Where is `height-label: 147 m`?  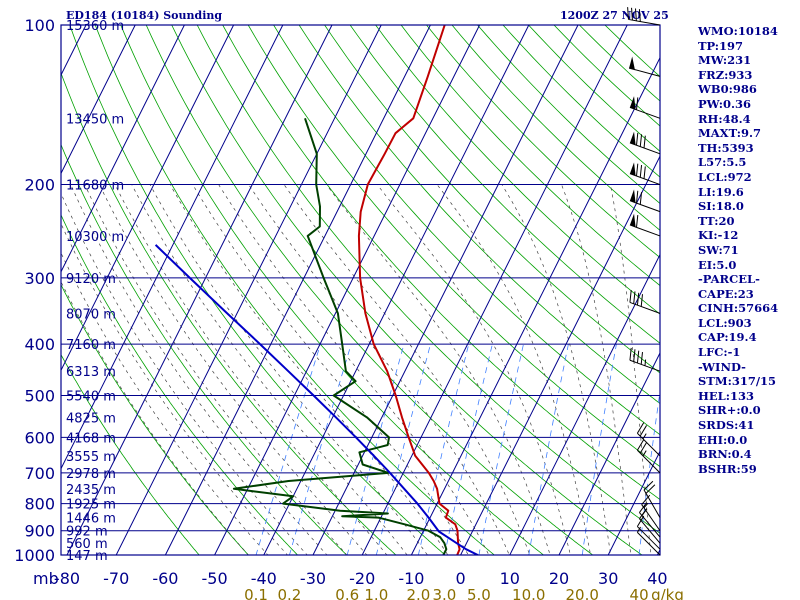 height-label: 147 m is located at coordinates (87, 556).